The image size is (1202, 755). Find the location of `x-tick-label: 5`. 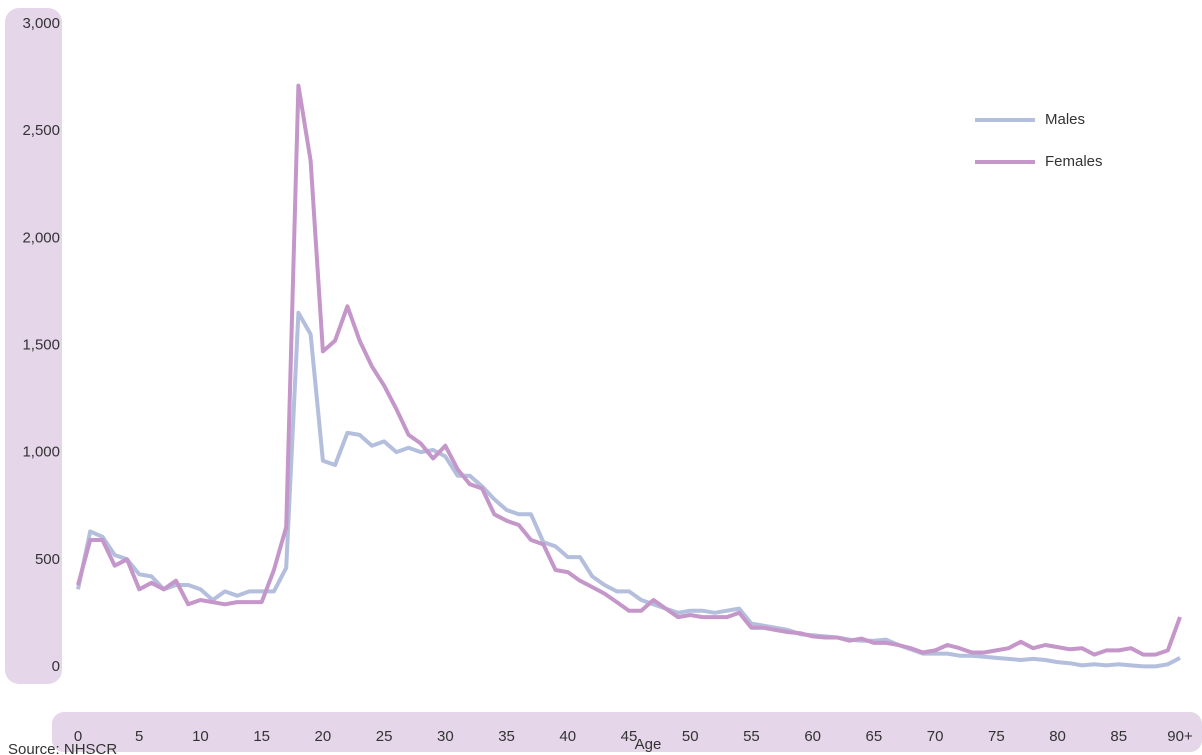

x-tick-label: 5 is located at coordinates (139, 736).